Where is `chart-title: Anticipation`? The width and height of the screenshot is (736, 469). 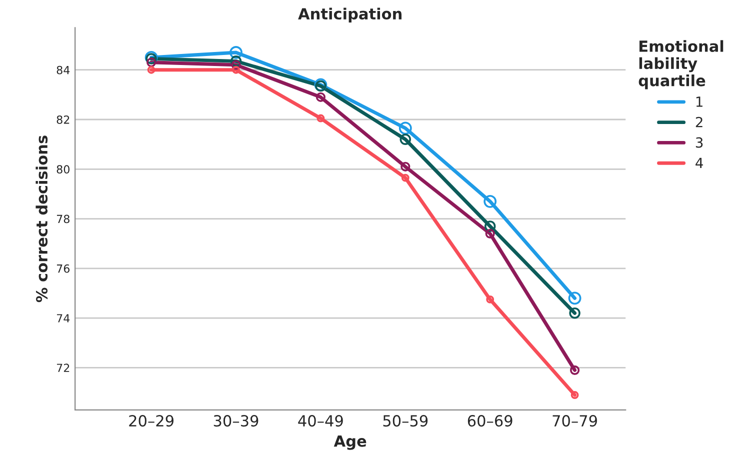 chart-title: Anticipation is located at coordinates (350, 15).